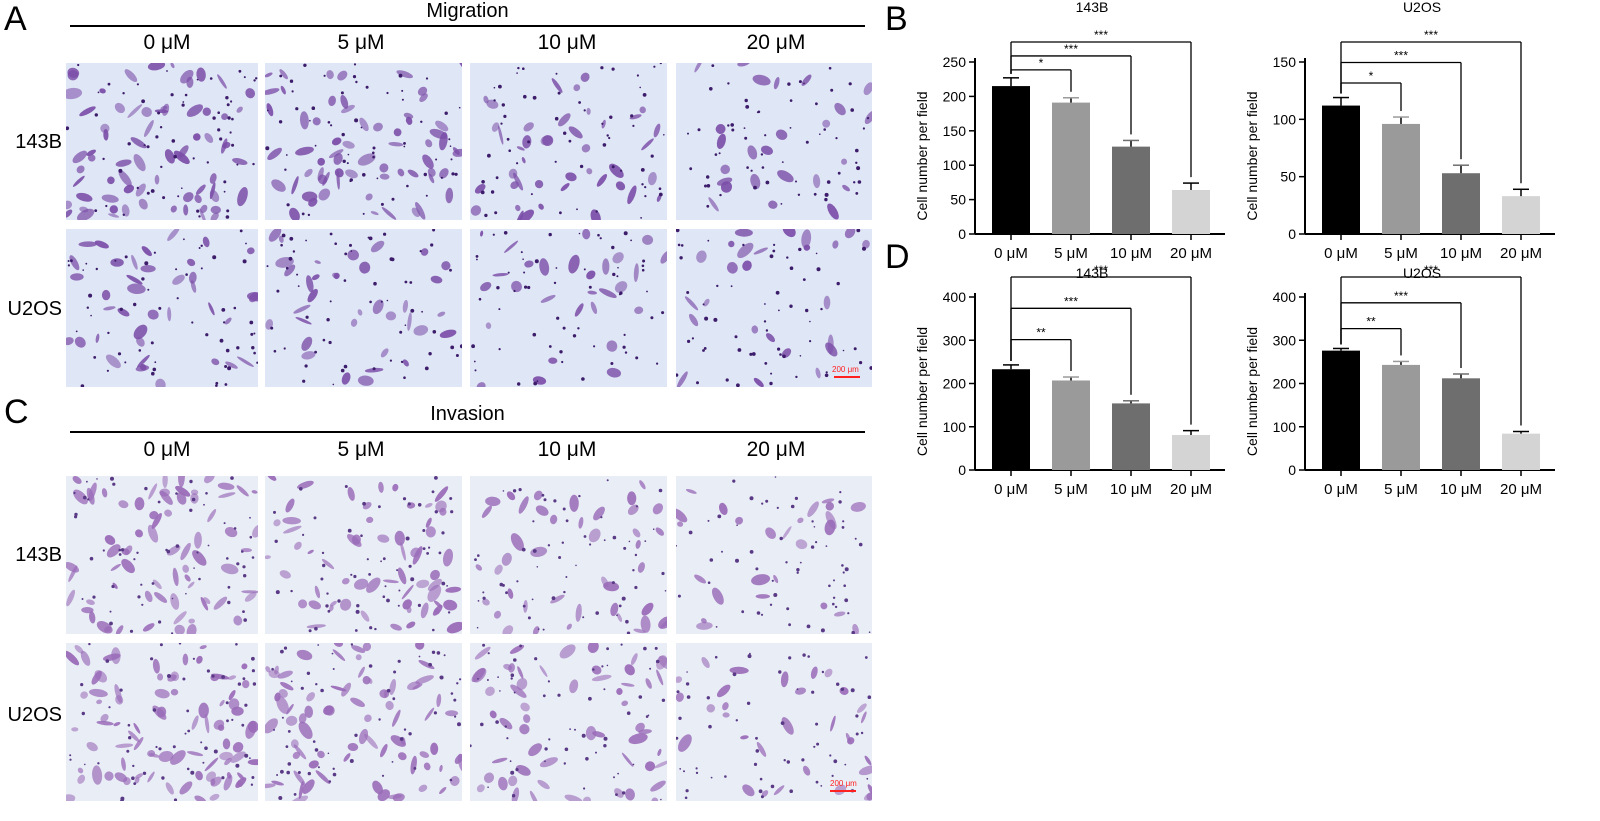  Describe the element at coordinates (568, 308) in the screenshot. I see `migration-image-u2os-10um` at that location.